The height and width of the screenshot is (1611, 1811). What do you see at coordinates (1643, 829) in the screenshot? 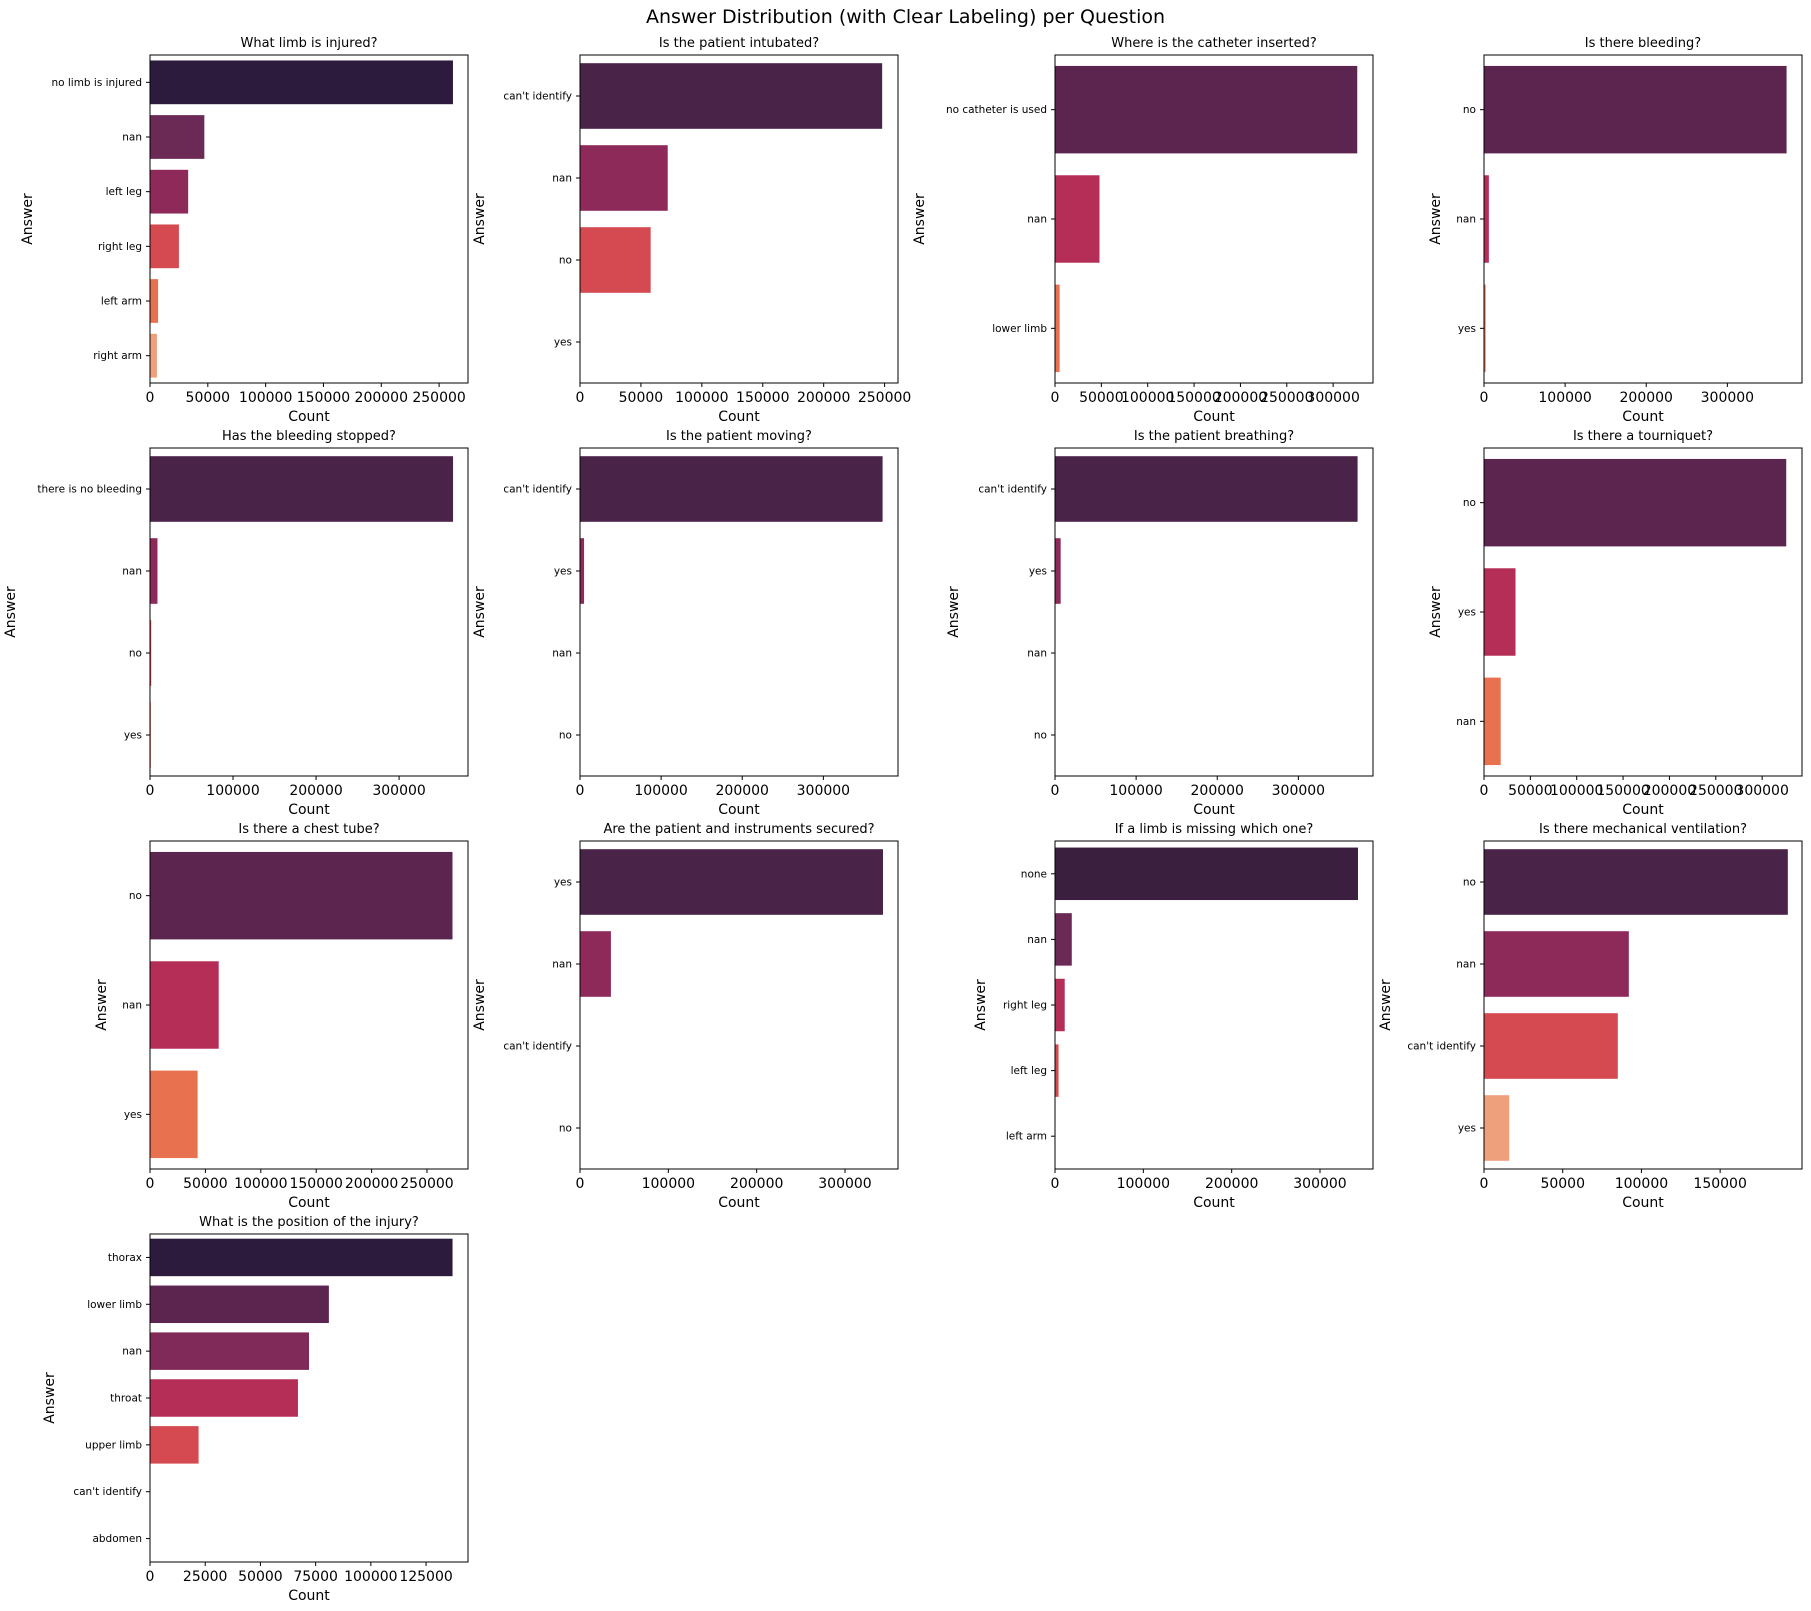
I see `subplot-title: Is there mechanical ventilation?` at bounding box center [1643, 829].